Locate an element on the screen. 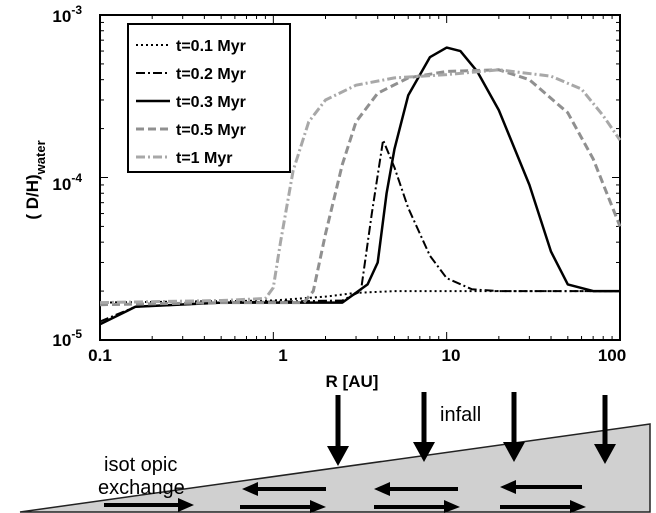  legend-box is located at coordinates (209, 98).